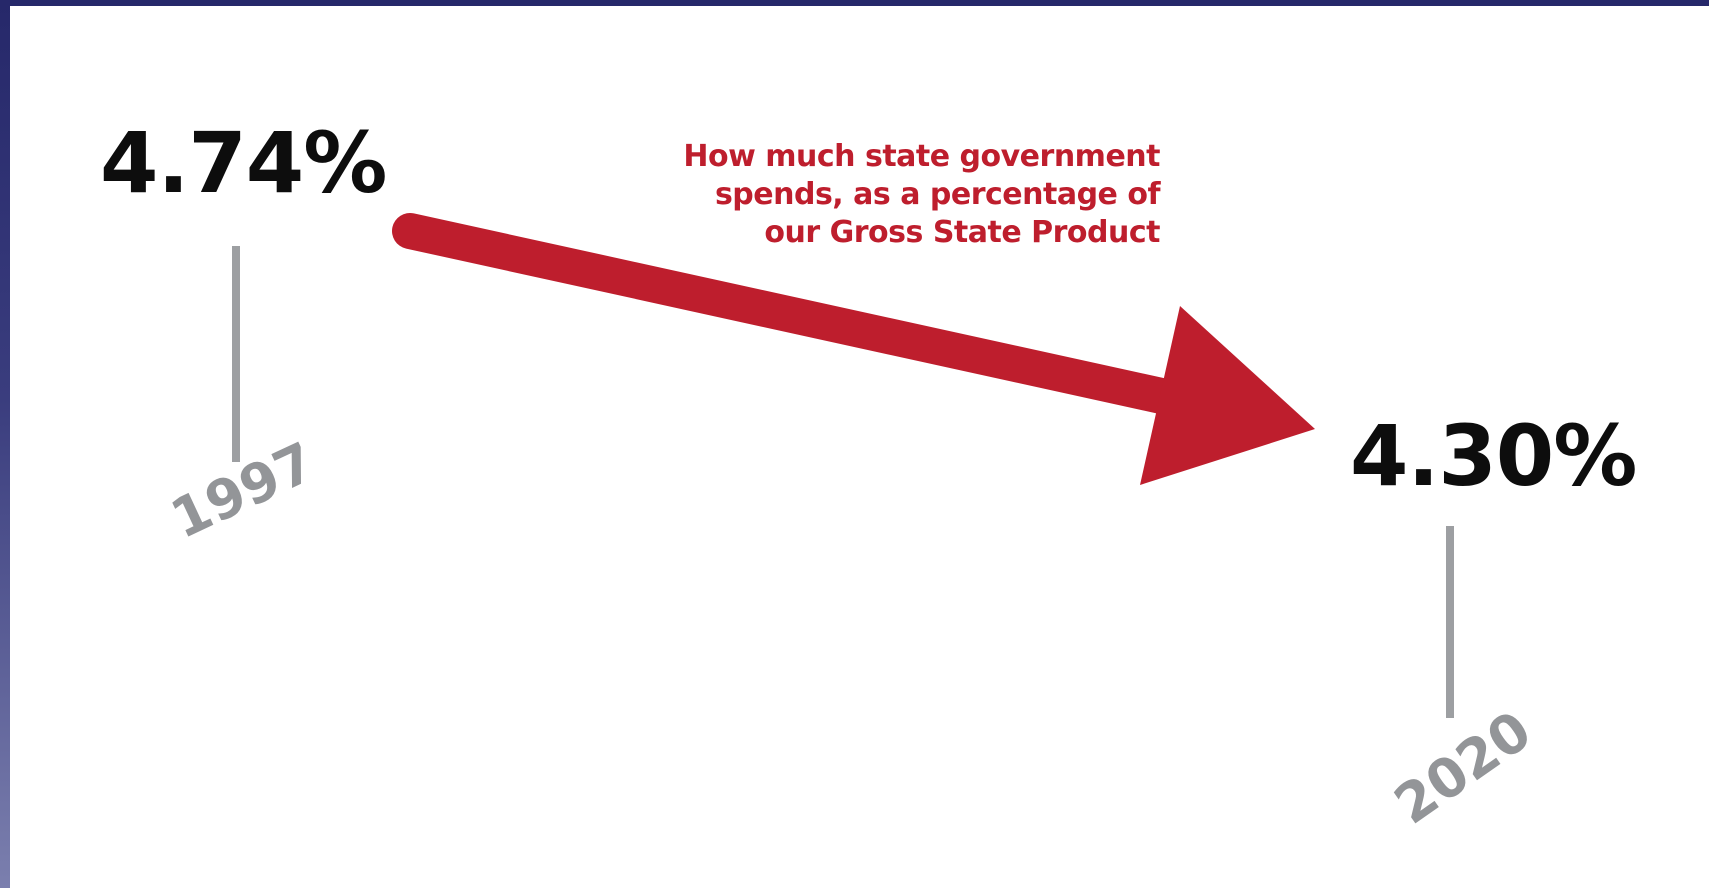 Image resolution: width=1709 pixels, height=888 pixels. What do you see at coordinates (236, 354) in the screenshot?
I see `tick-line-1997` at bounding box center [236, 354].